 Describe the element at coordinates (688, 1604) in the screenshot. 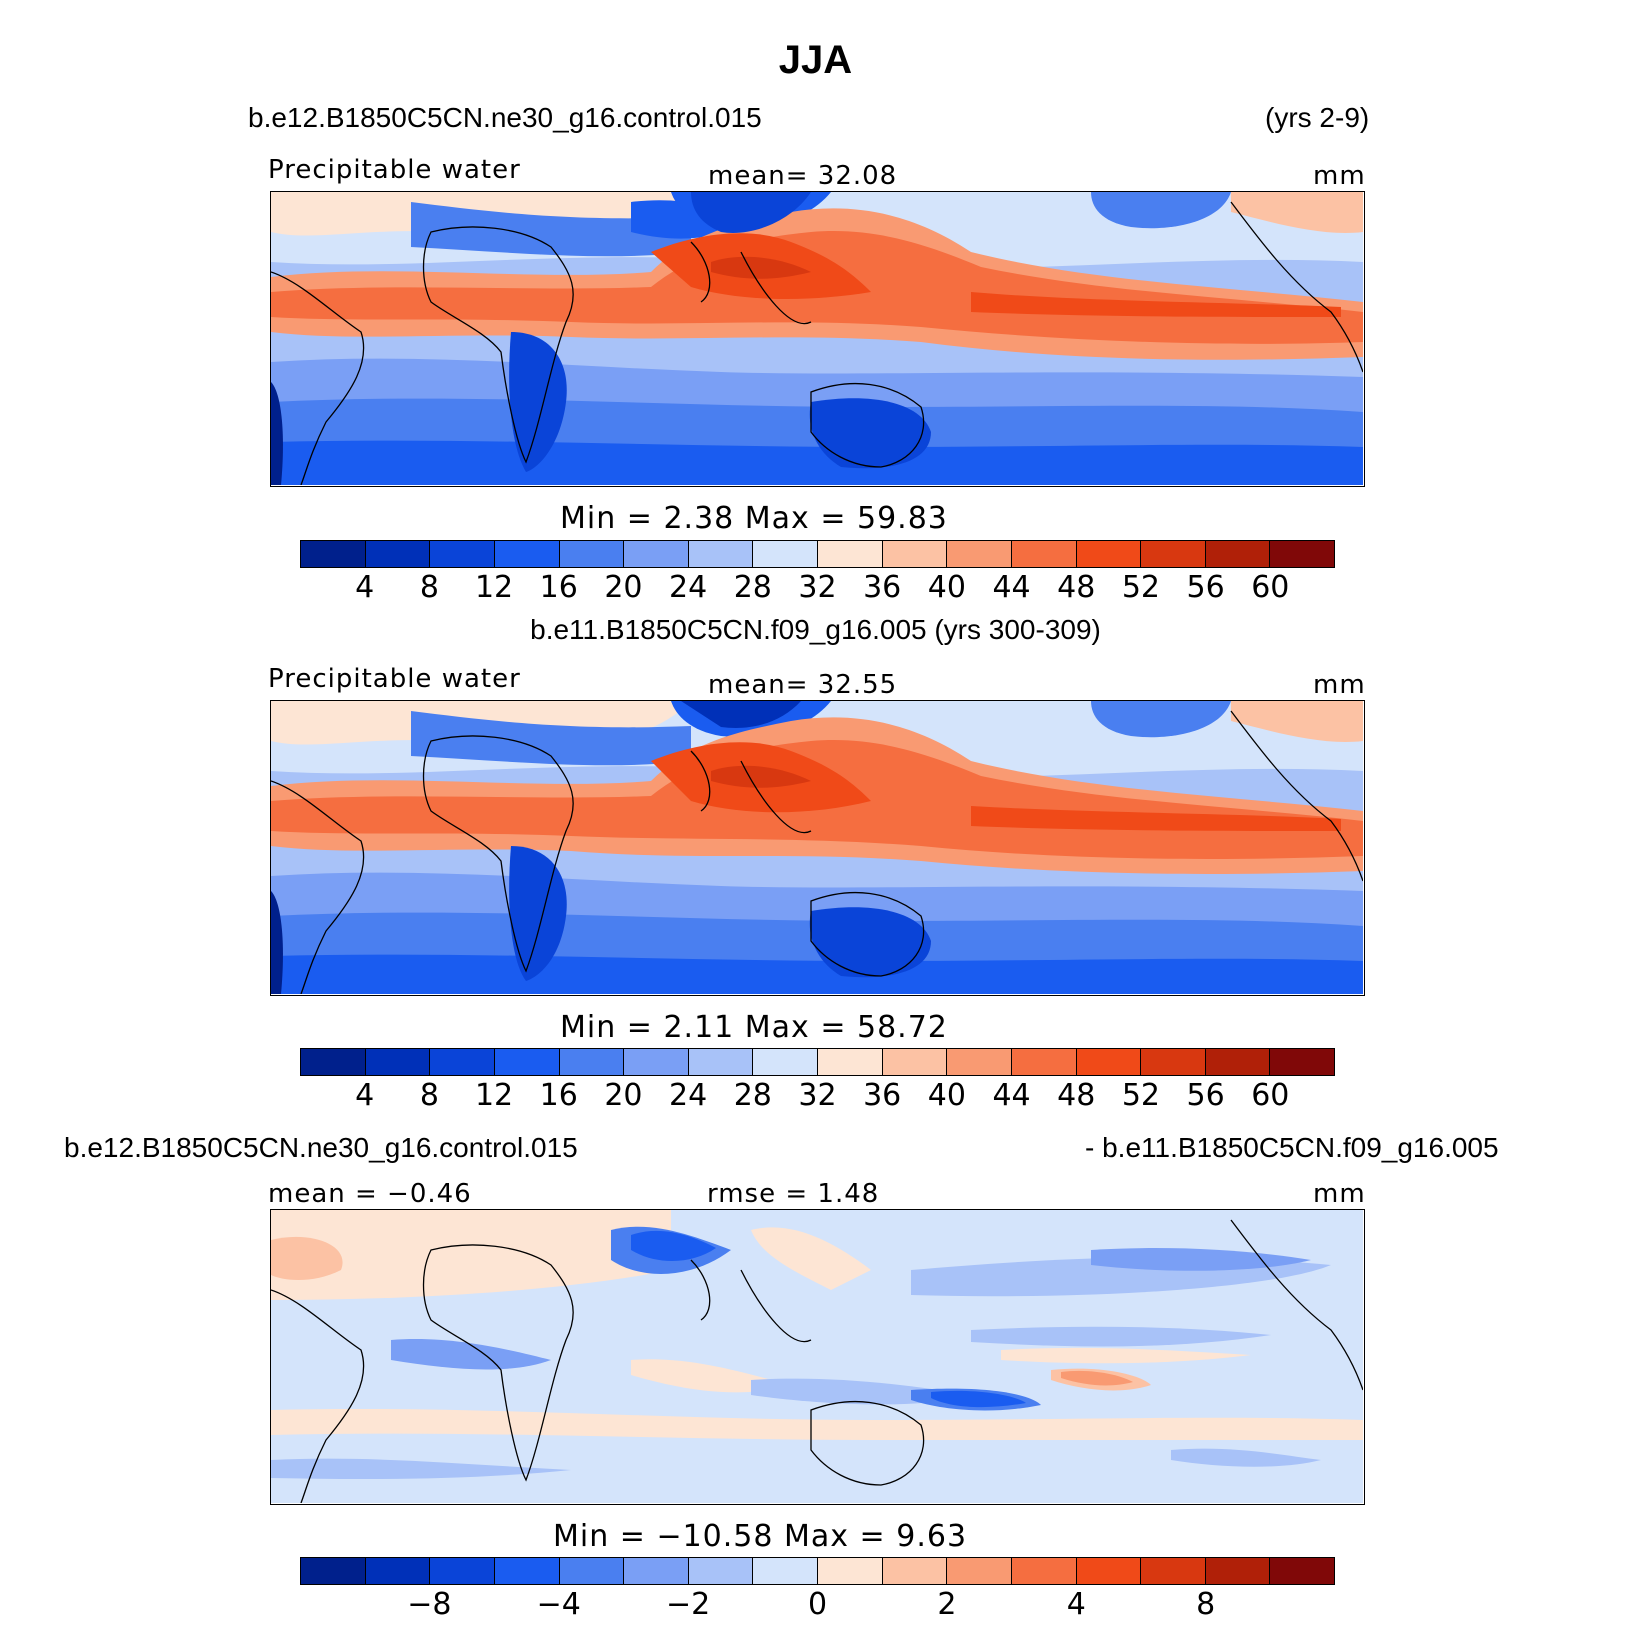

I see `panel3-colorbar-tick: −2` at that location.